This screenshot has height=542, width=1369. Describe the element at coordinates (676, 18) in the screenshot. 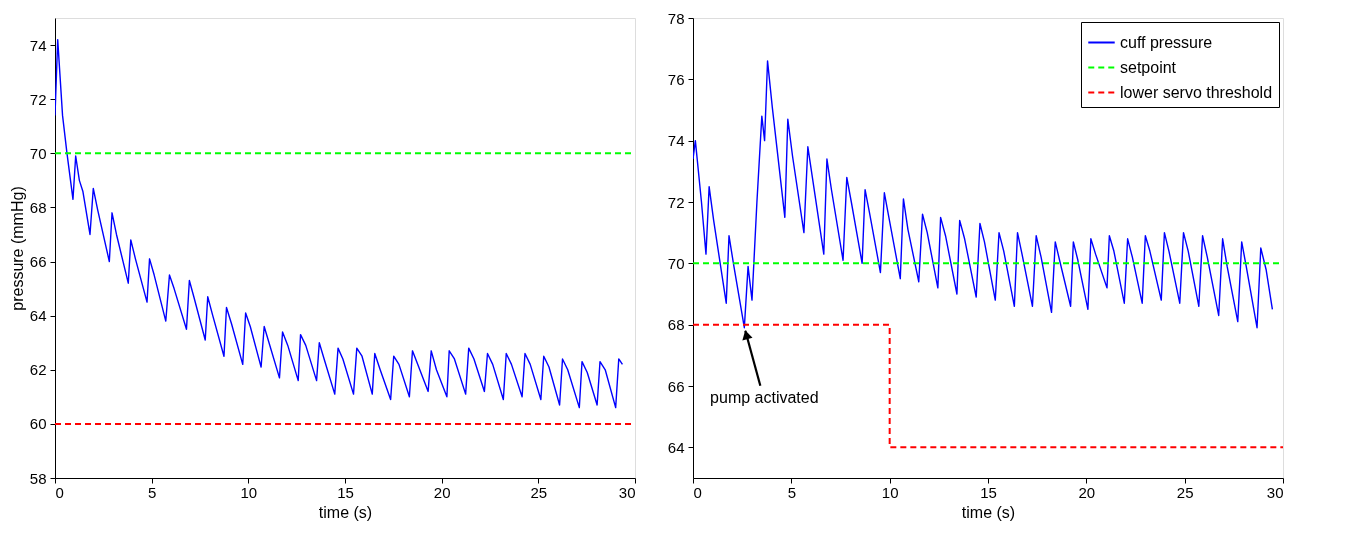

I see `y-tick-label: 78` at that location.